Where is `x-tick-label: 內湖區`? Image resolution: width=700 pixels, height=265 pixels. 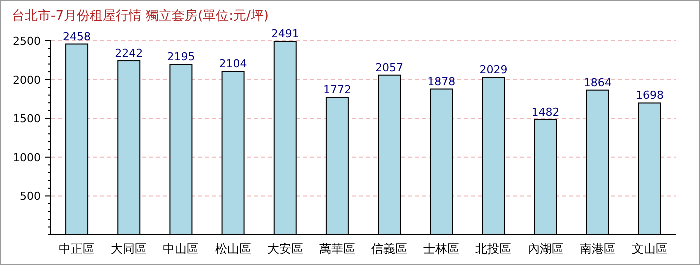
x-tick-label: 內湖區 is located at coordinates (546, 249).